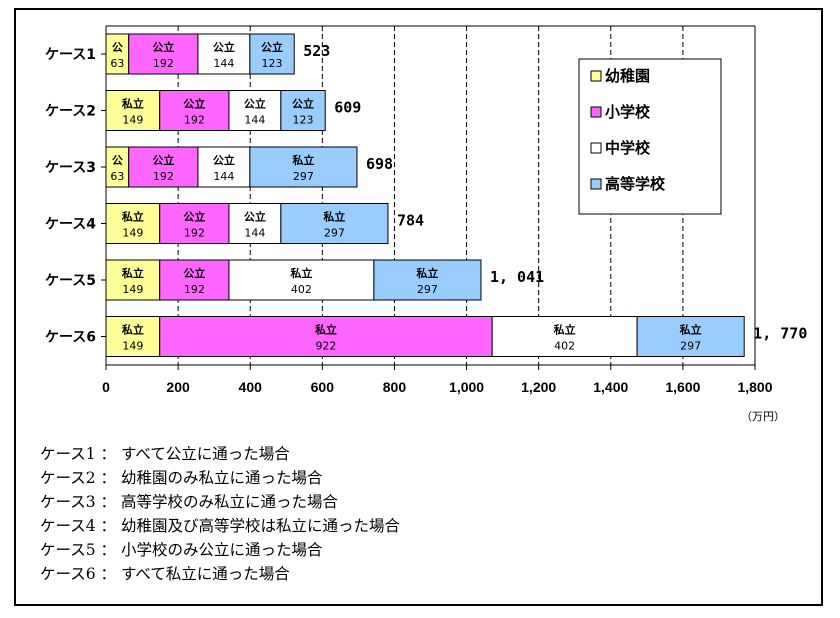 The image size is (840, 618). Describe the element at coordinates (133, 217) in the screenshot. I see `segment-type-label-4-1: 私立` at that location.